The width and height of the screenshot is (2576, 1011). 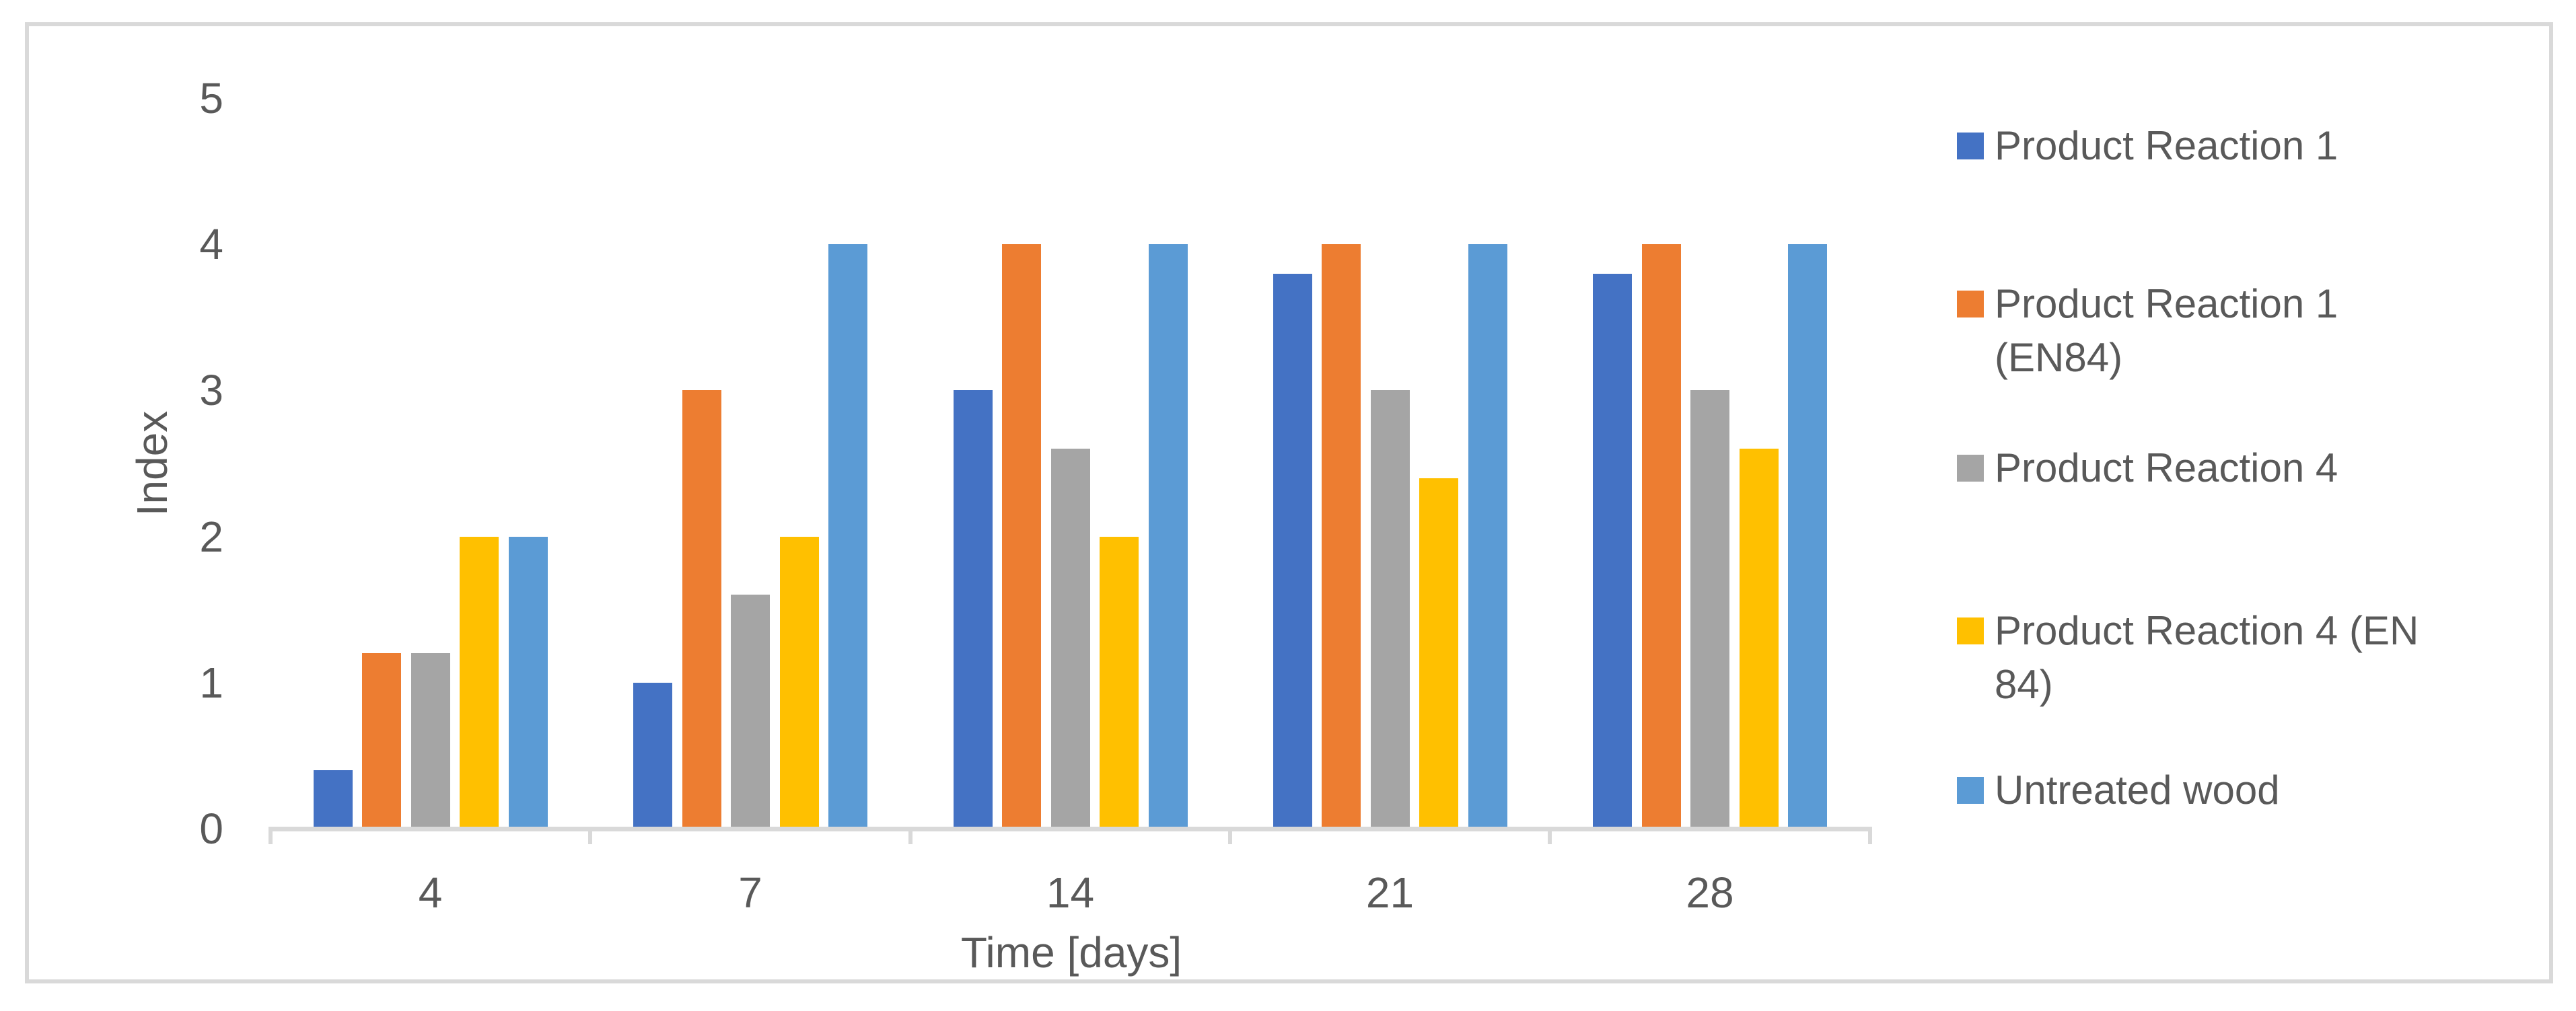 I want to click on legend-label-line: Untreated wood, so click(x=2137, y=790).